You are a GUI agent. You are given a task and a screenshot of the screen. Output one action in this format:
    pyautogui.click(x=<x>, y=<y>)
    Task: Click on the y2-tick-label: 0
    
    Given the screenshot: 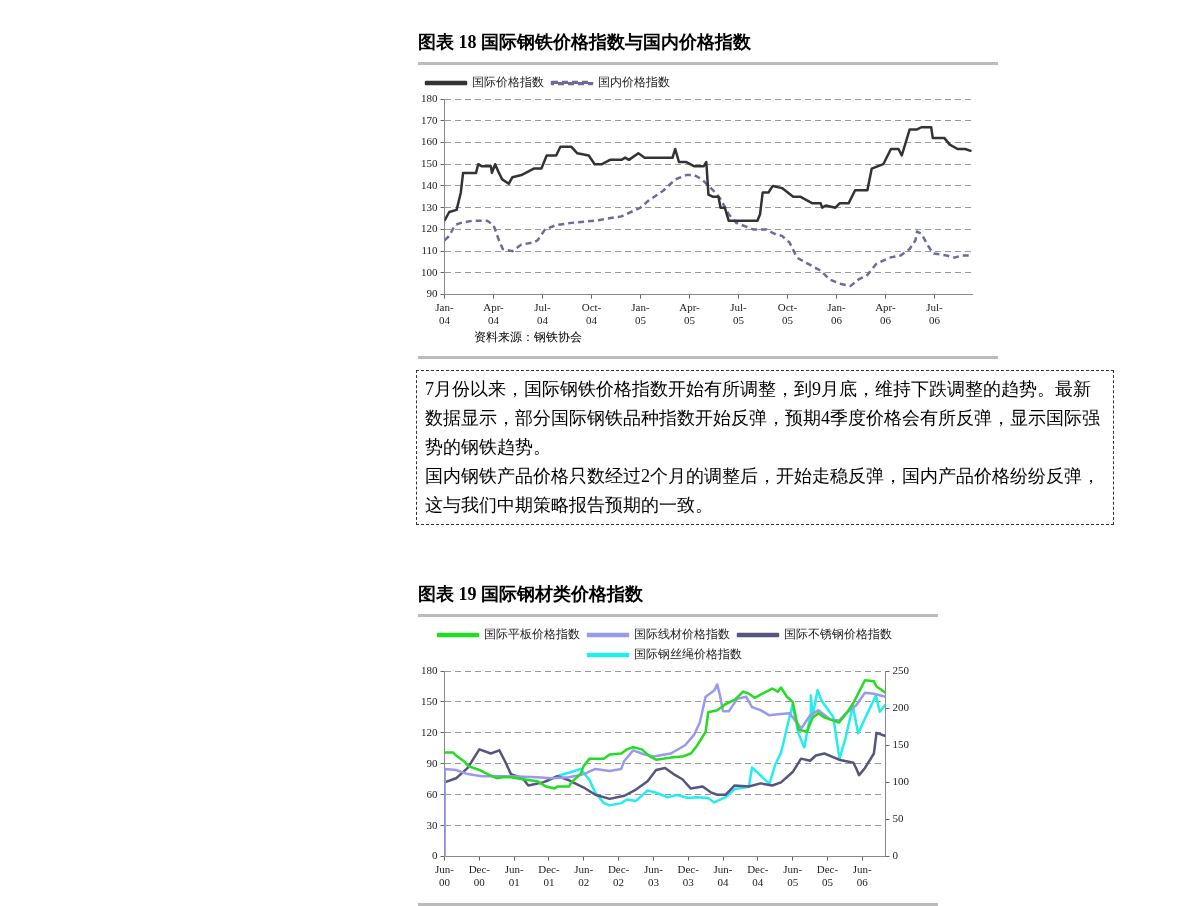 What is the action you would take?
    pyautogui.click(x=895, y=855)
    